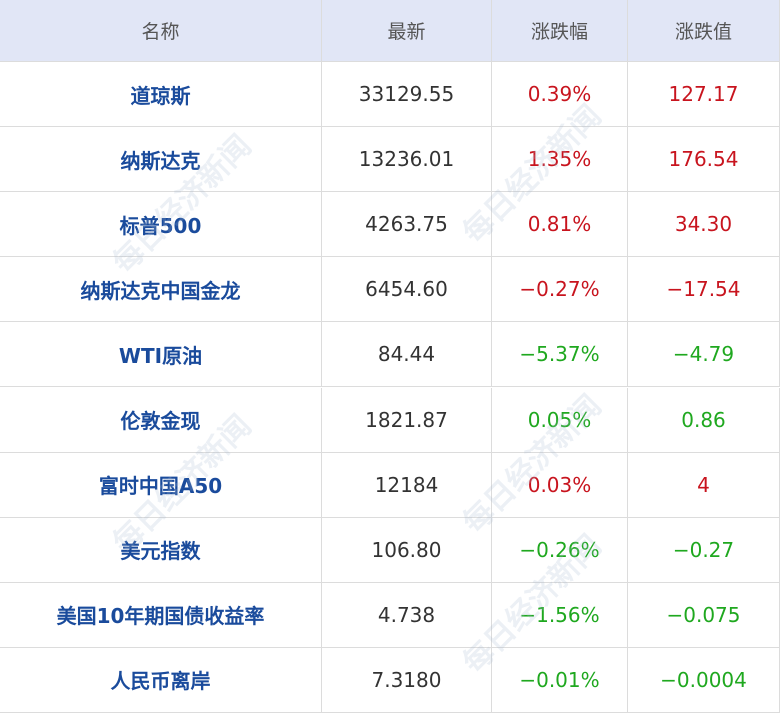  Describe the element at coordinates (407, 290) in the screenshot. I see `latest-value: 6454.60` at that location.